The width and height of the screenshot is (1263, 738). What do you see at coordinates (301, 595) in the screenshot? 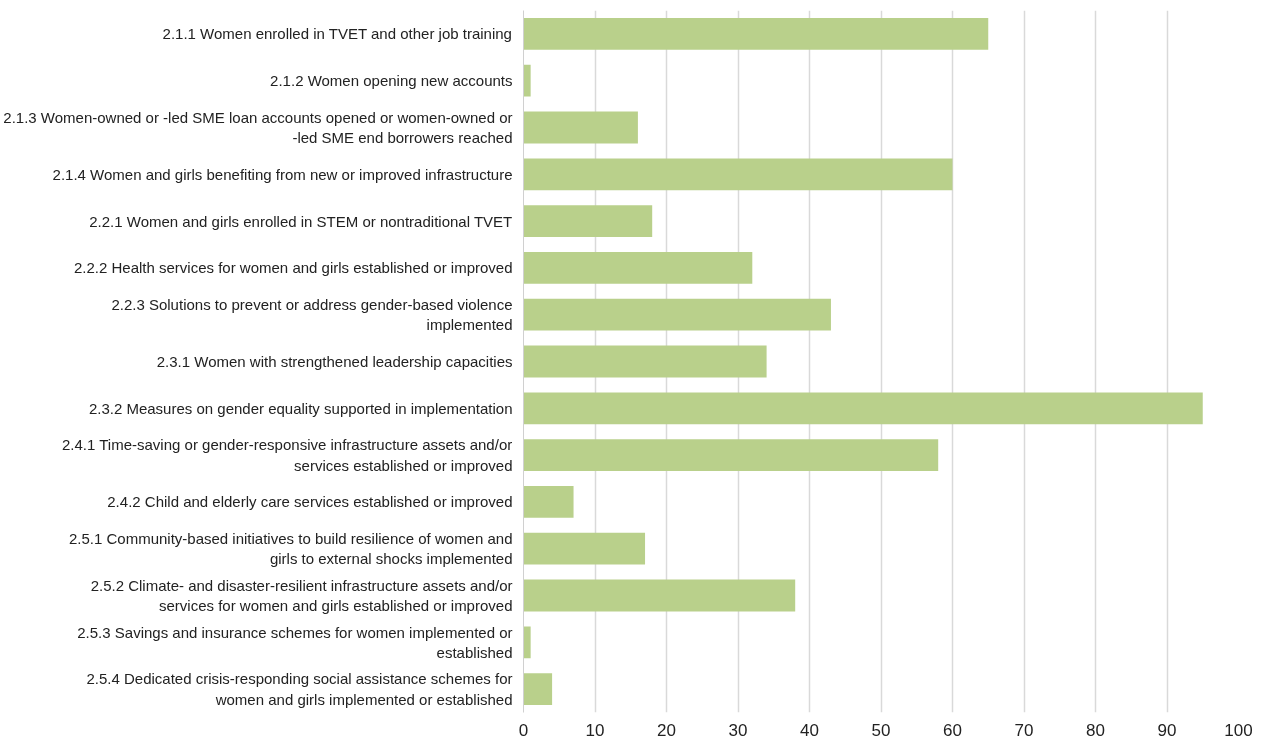
I see `y-tick-label: 2.5.2 Climate- and disaster-resilient infrastructure assets and/or services for women and girls established or improved` at bounding box center [301, 595].